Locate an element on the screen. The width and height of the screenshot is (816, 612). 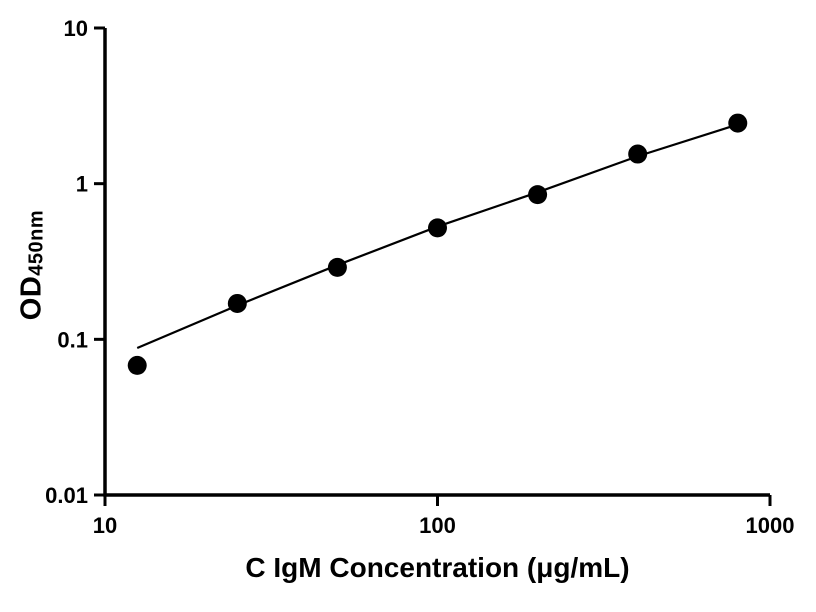
x-axis-label: C IgM Concentration (μg/mL) is located at coordinates (437, 567).